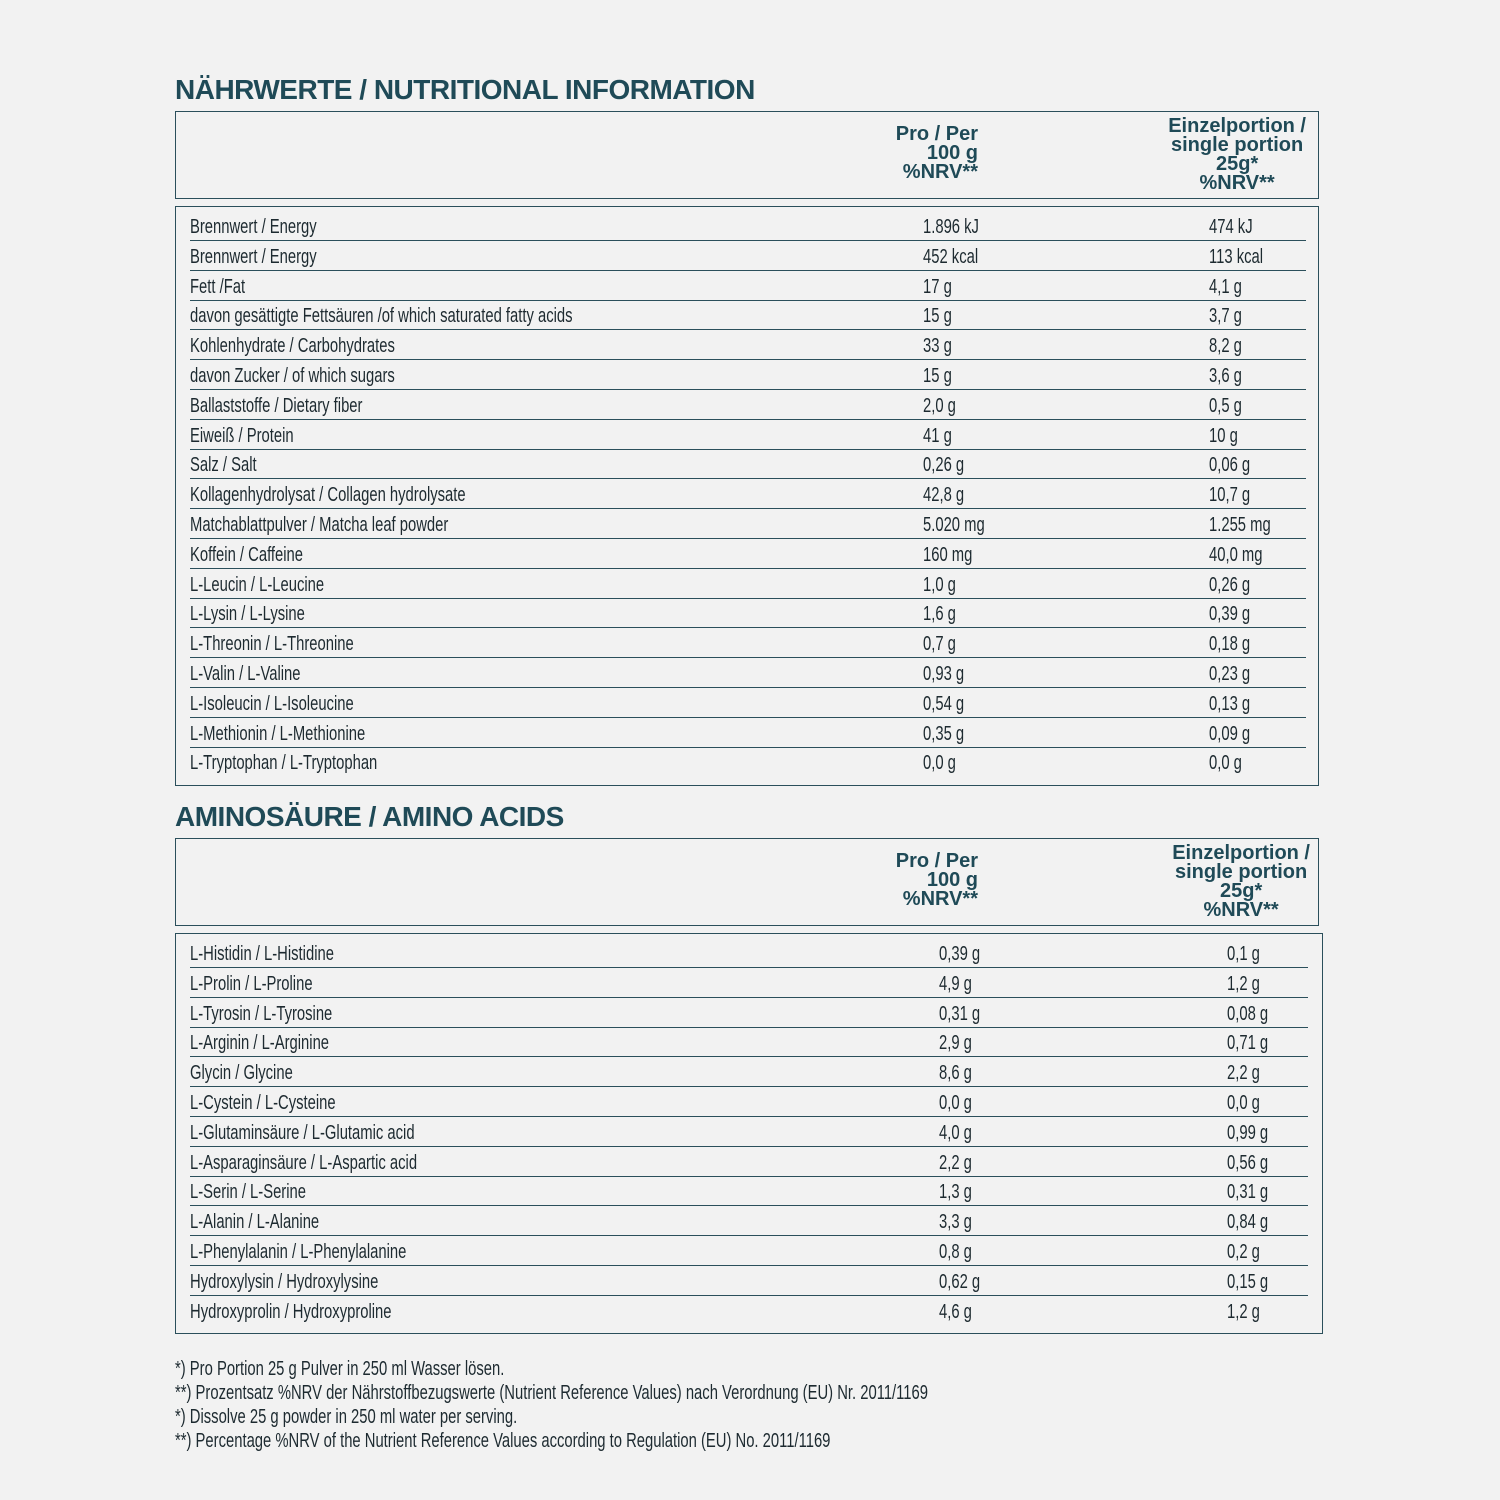 The width and height of the screenshot is (1500, 1500). I want to click on per-100g-header: Pro / Per 100 g %NRV**, so click(936, 880).